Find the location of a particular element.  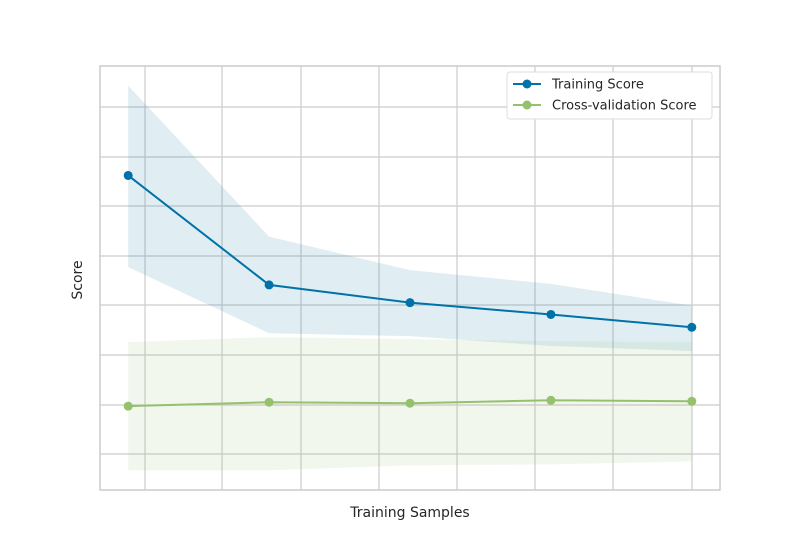

legend-cross-validation-score-marker is located at coordinates (527, 105).